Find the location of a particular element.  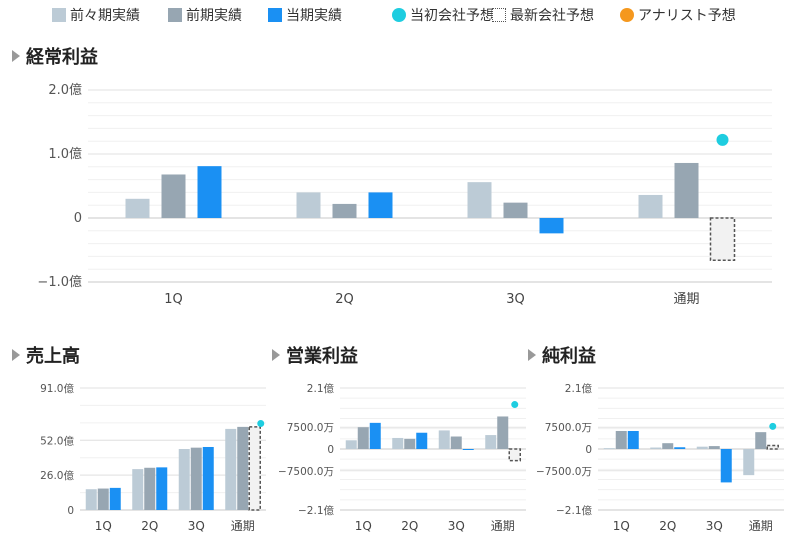

chart-legend: 前々期実績 前期実績 当期実績 当初会社予想 最新会社予想 アナリスト予想 is located at coordinates (394, 15).